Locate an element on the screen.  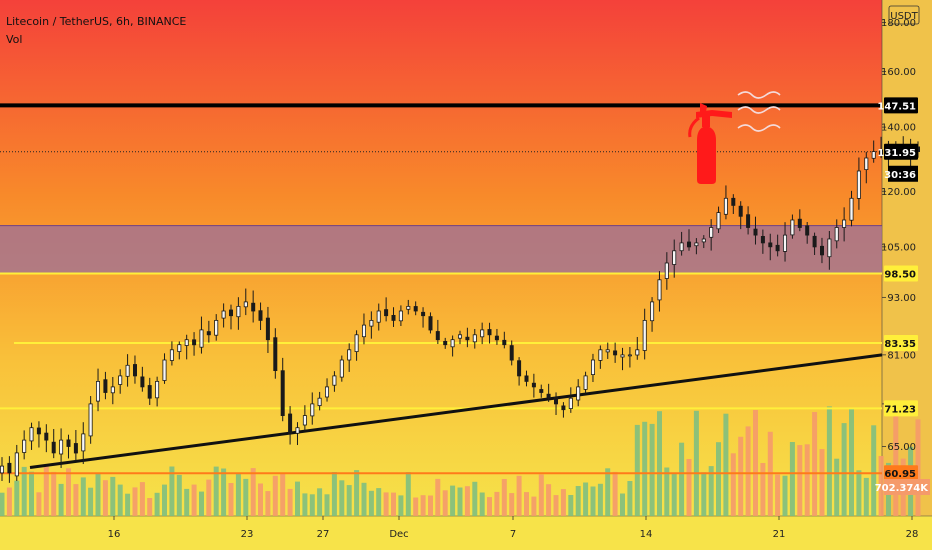
countdown-box is located at coordinates (903, 173).